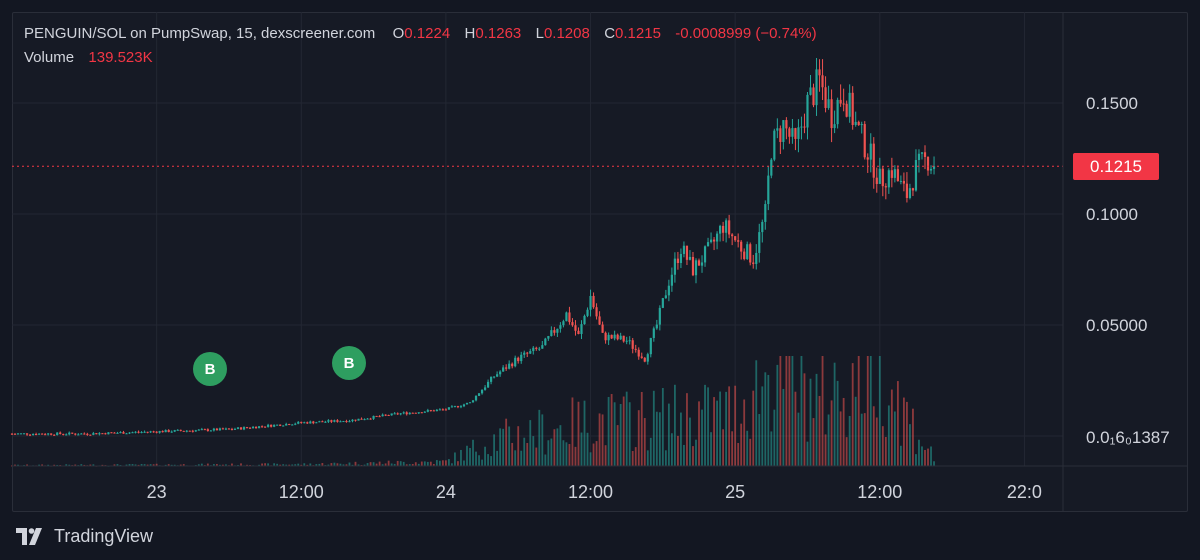 The width and height of the screenshot is (1200, 560). Describe the element at coordinates (84, 536) in the screenshot. I see `branding: TradingView` at that location.